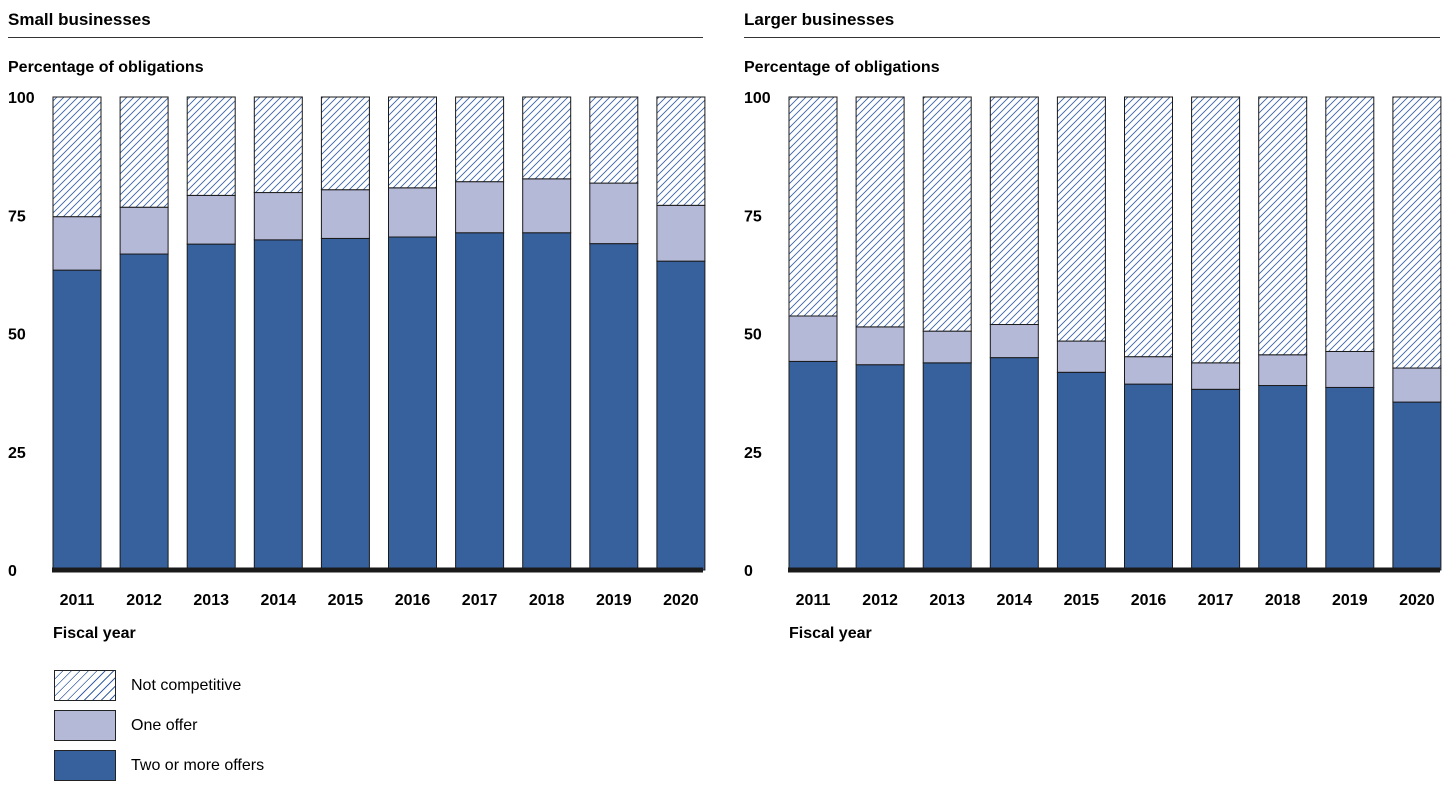 The width and height of the screenshot is (1450, 790). Describe the element at coordinates (480, 401) in the screenshot. I see `chart1-bar-two-or-more-2017` at that location.